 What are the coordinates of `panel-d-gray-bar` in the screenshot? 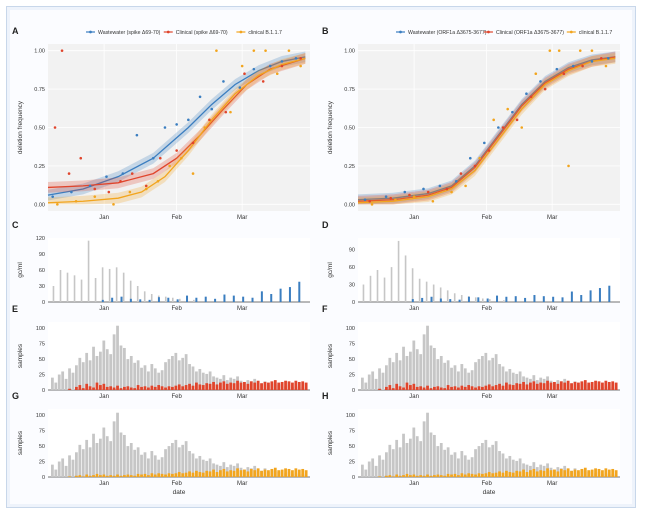 It's located at (461, 298).